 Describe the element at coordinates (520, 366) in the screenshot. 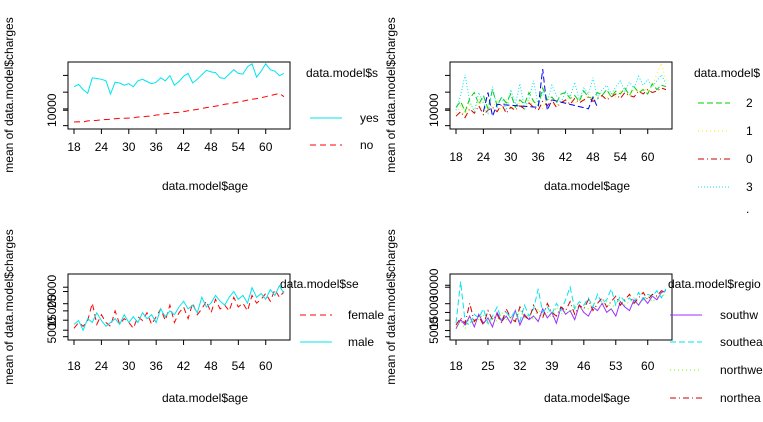

I see `x-tick-label: 32` at that location.